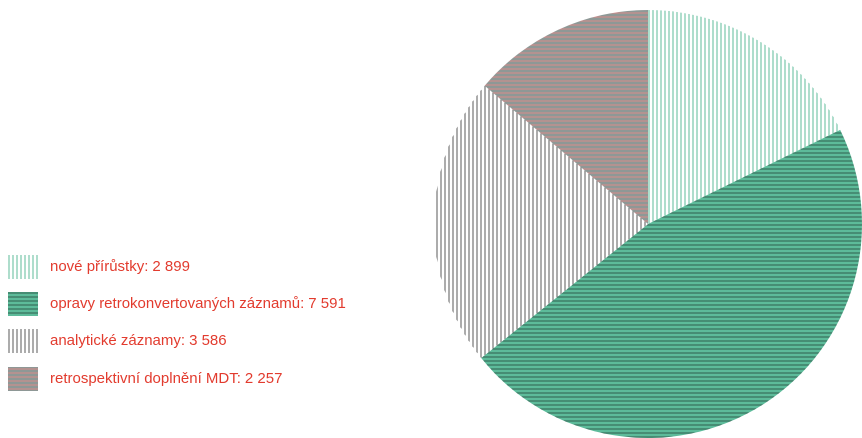 The width and height of the screenshot is (862, 438). I want to click on legend-label: opravy retrokonvertovaných záznamů: 7 591, so click(198, 303).